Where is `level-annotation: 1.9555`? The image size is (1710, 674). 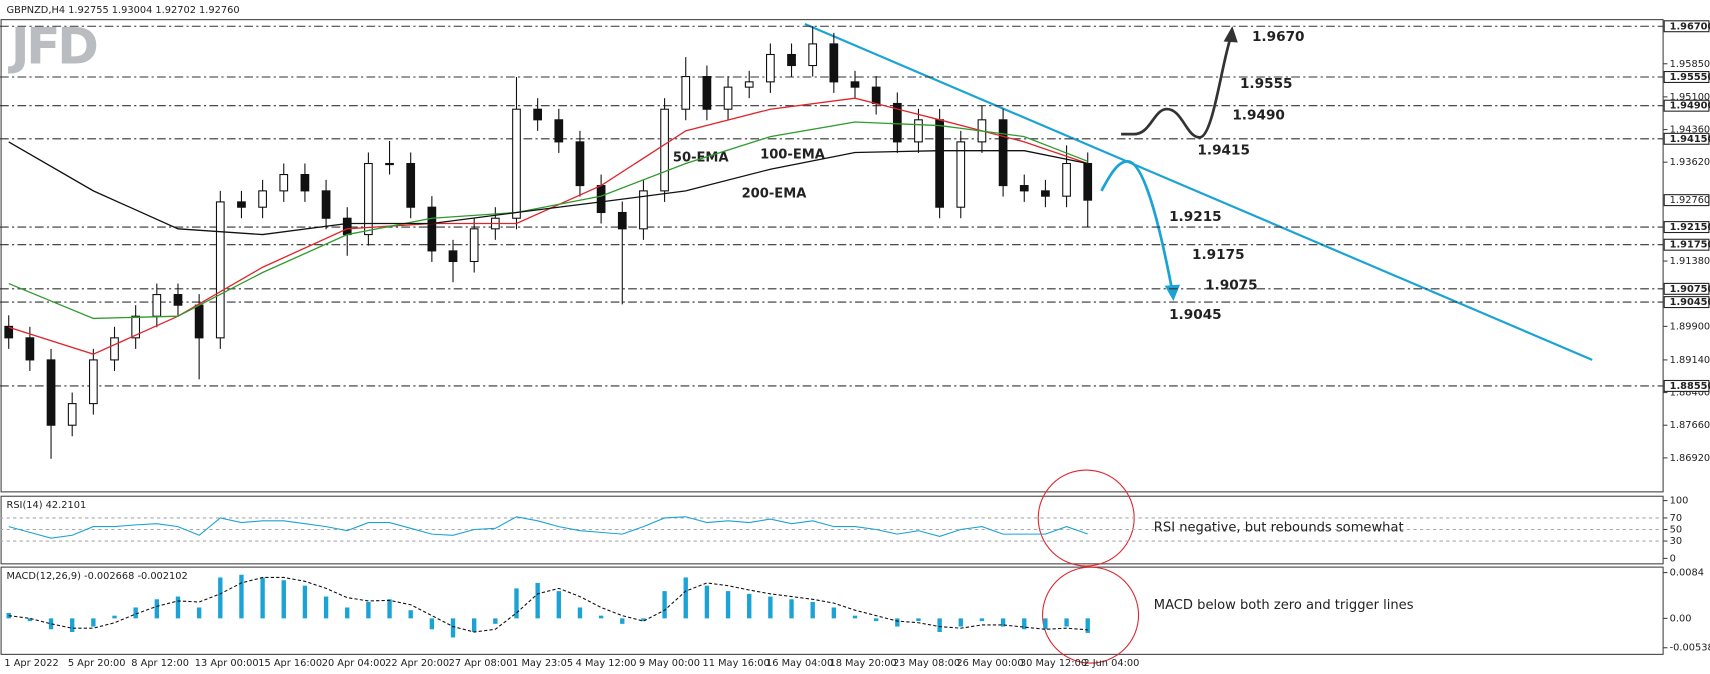
level-annotation: 1.9555 is located at coordinates (1266, 84).